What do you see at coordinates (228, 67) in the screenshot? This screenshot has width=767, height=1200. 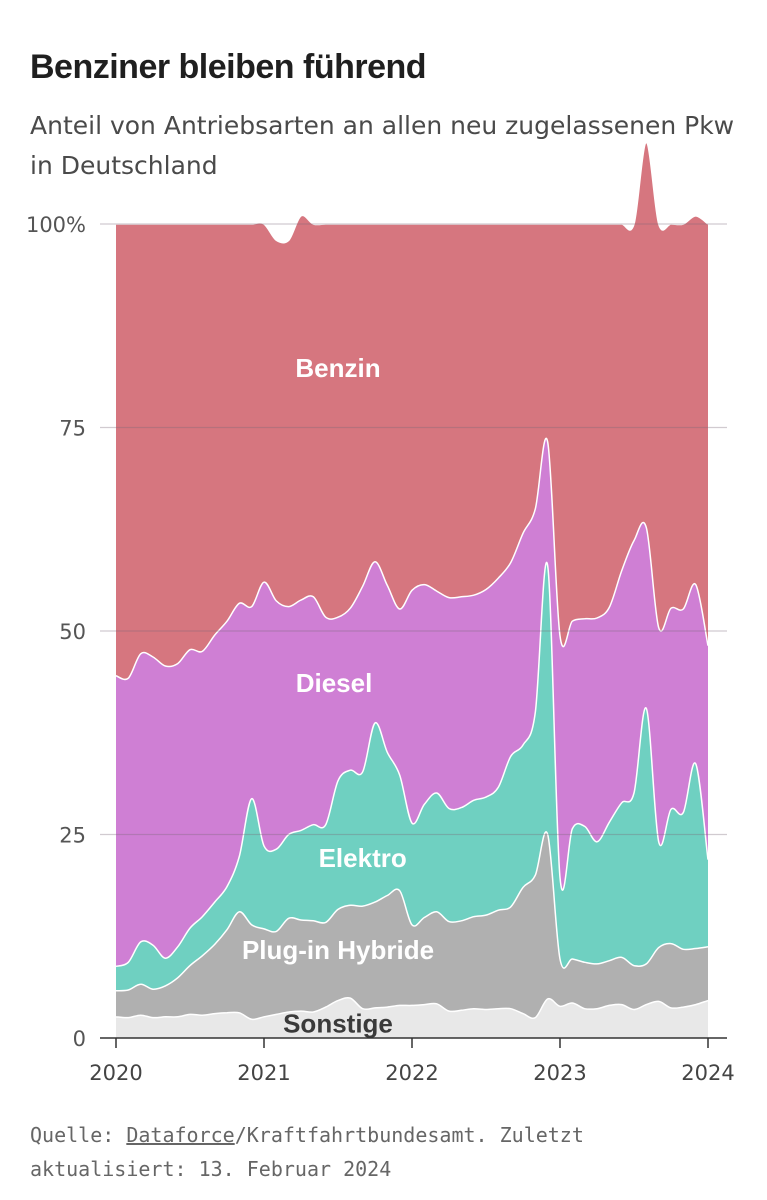 I see `chart-title: Benziner bleiben führend` at bounding box center [228, 67].